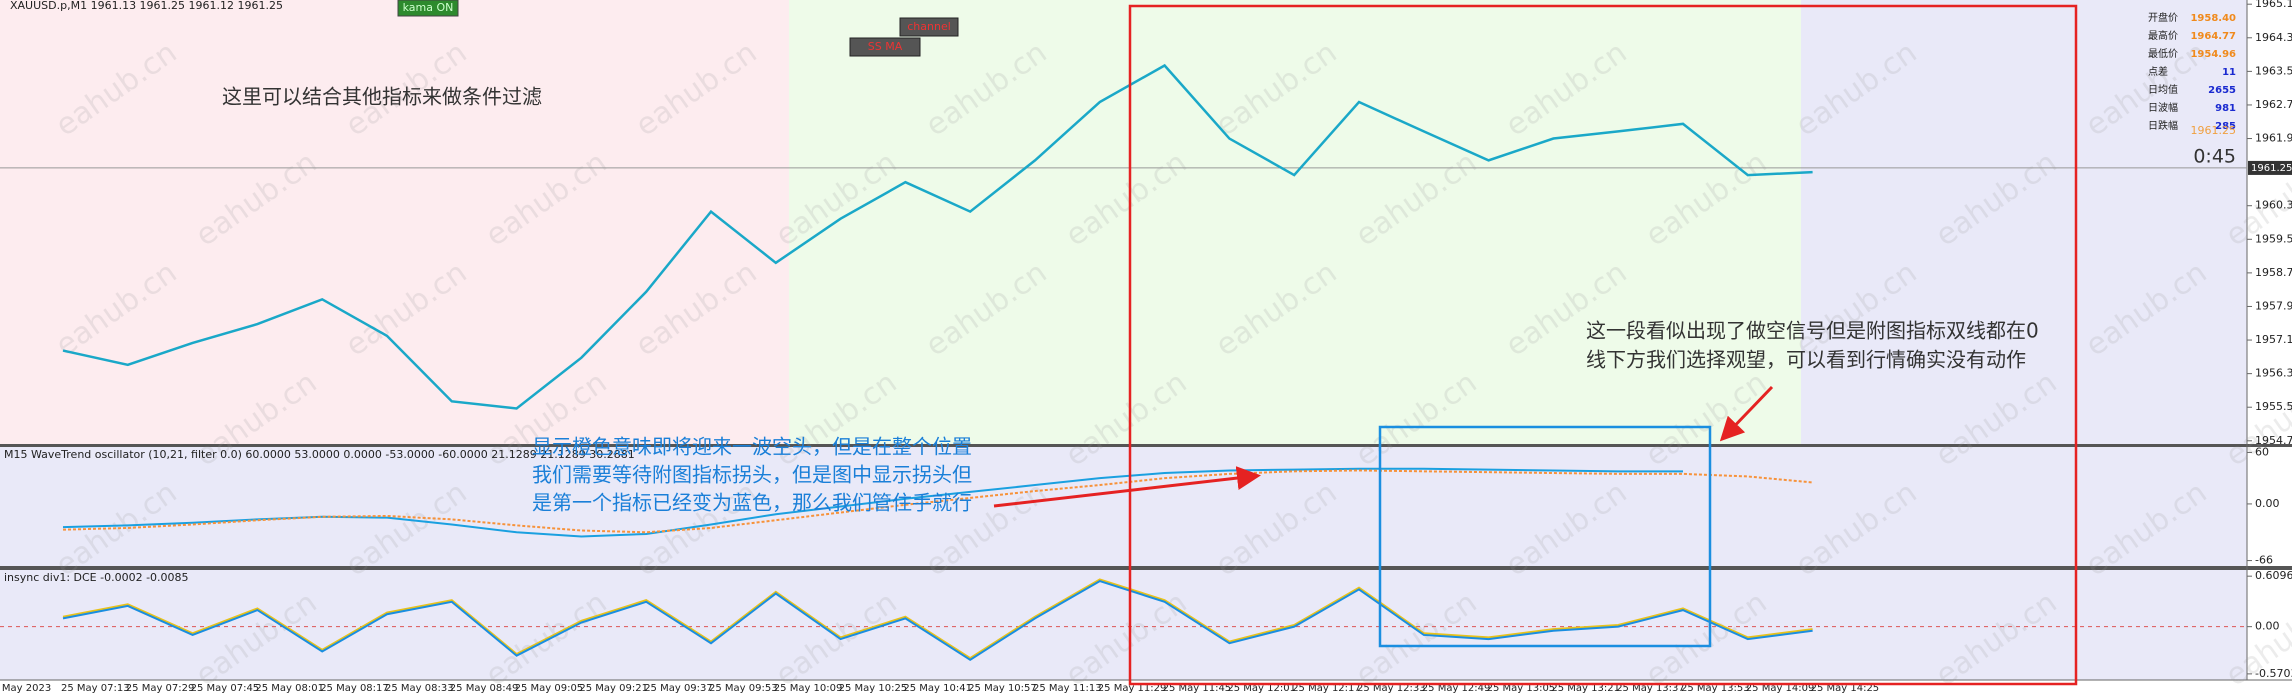 This screenshot has width=2292, height=700. What do you see at coordinates (382, 97) in the screenshot?
I see `annotation: 这里可以结合其他指标来做条件过滤` at bounding box center [382, 97].